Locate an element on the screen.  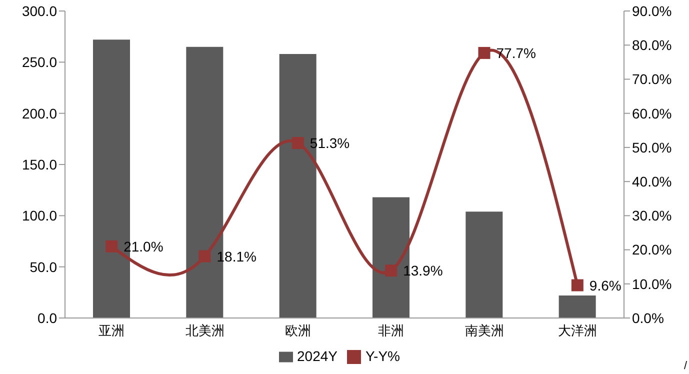
y2-tick-label: 40.0% is located at coordinates (652, 182).